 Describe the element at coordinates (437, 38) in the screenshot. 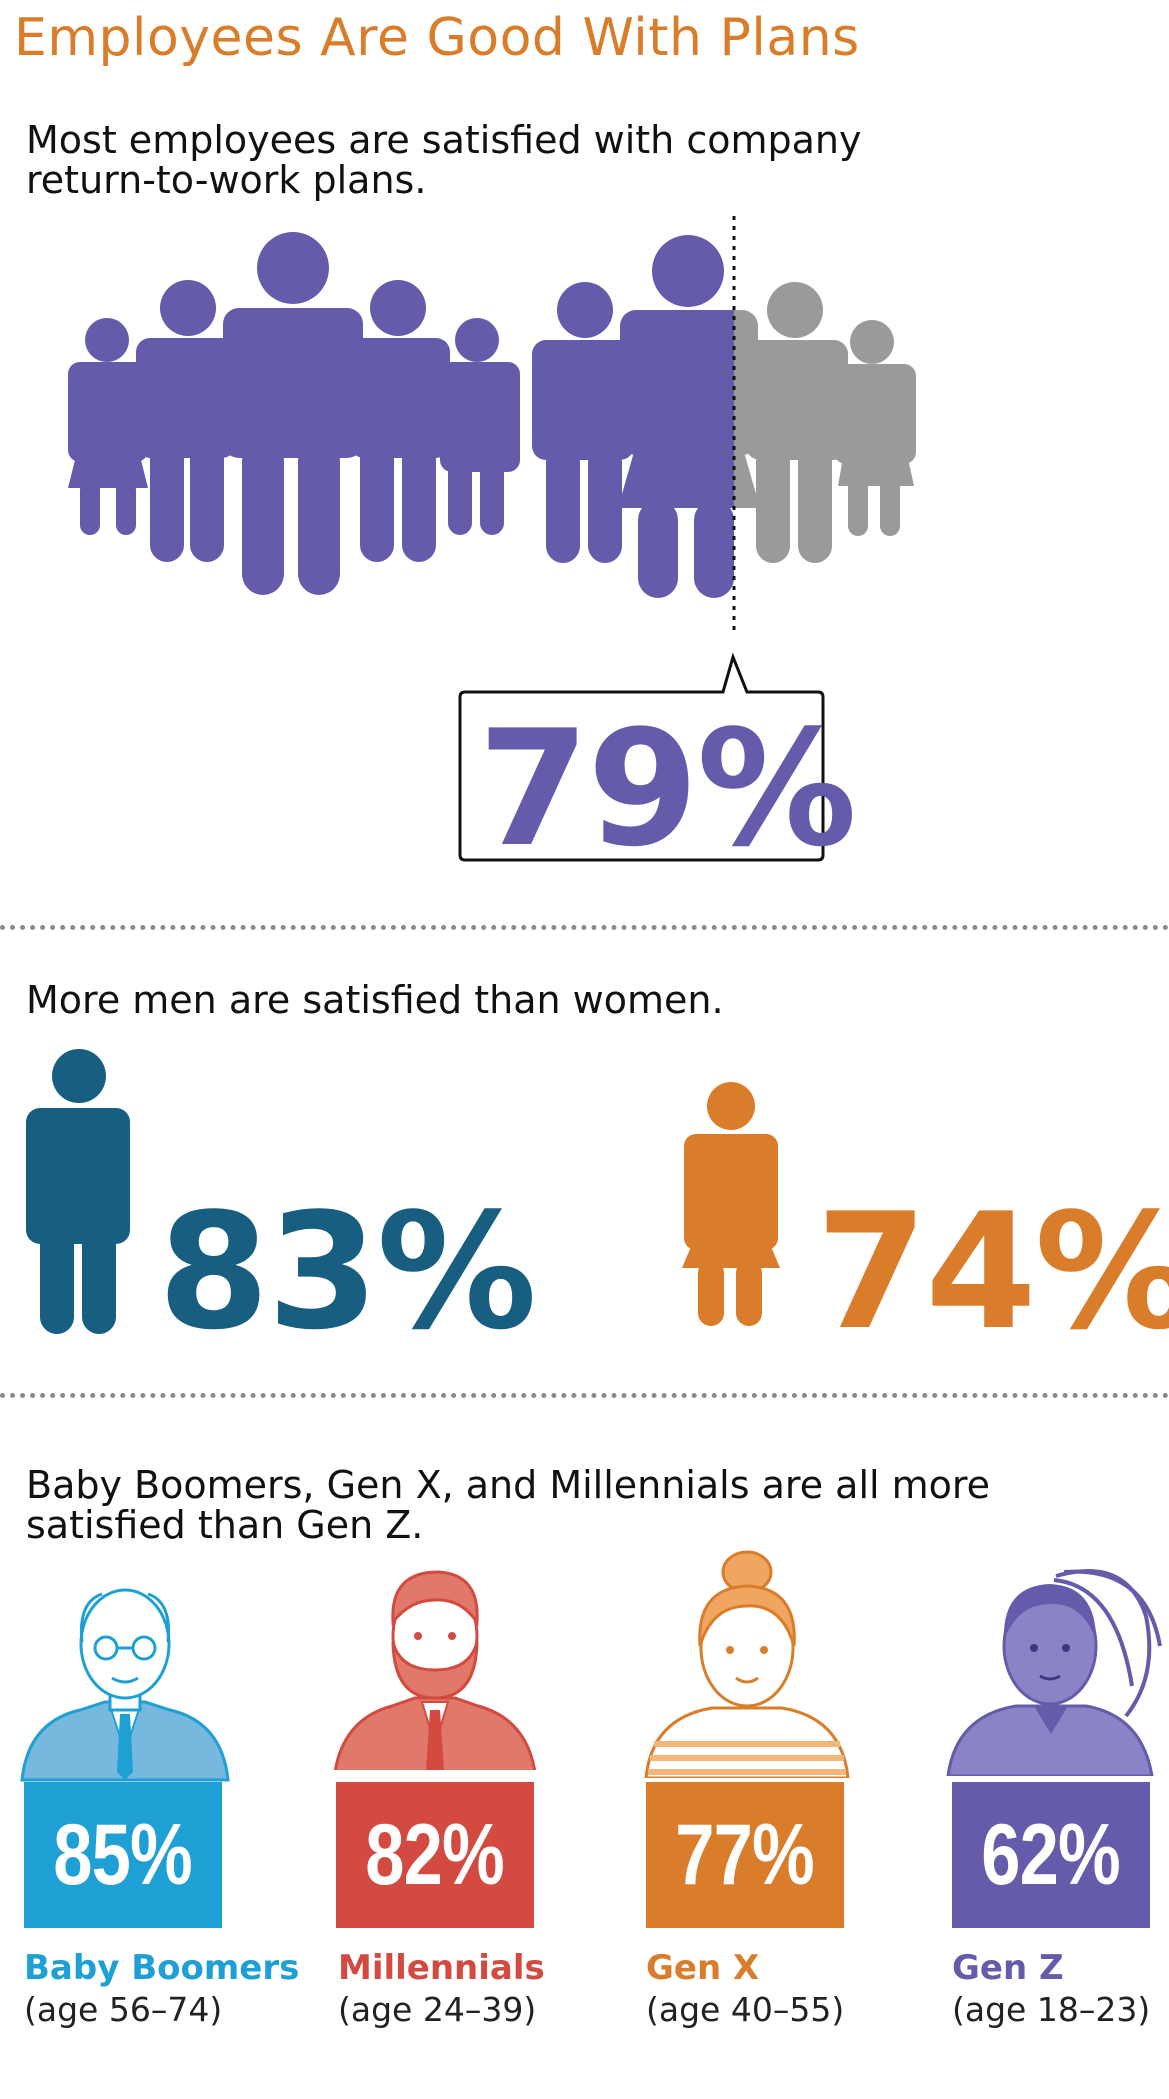

I see `page-title: Employees Are Good With Plans` at that location.